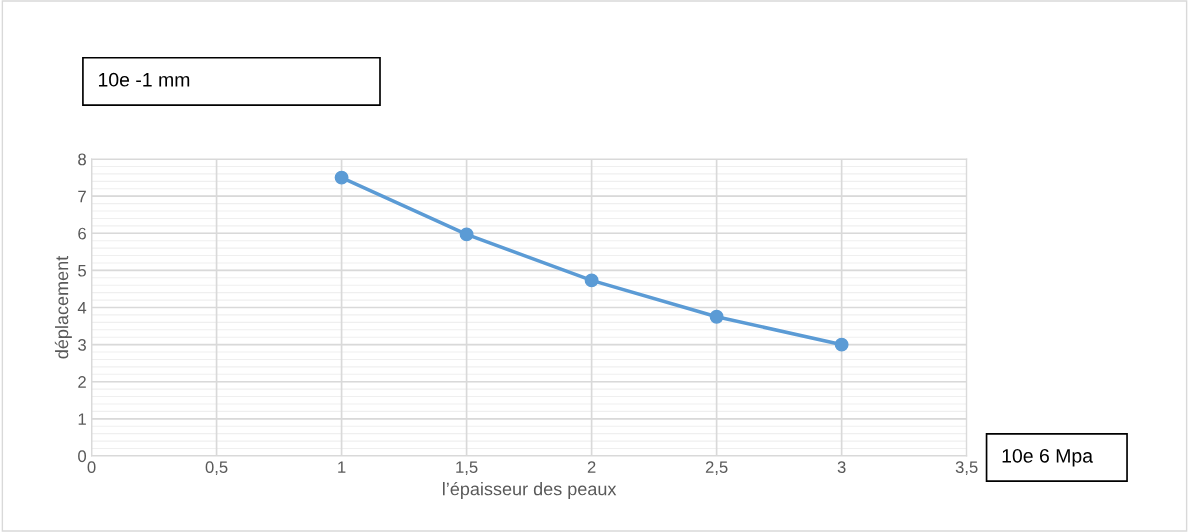  What do you see at coordinates (82, 456) in the screenshot?
I see `y-tick-label: 0` at bounding box center [82, 456].